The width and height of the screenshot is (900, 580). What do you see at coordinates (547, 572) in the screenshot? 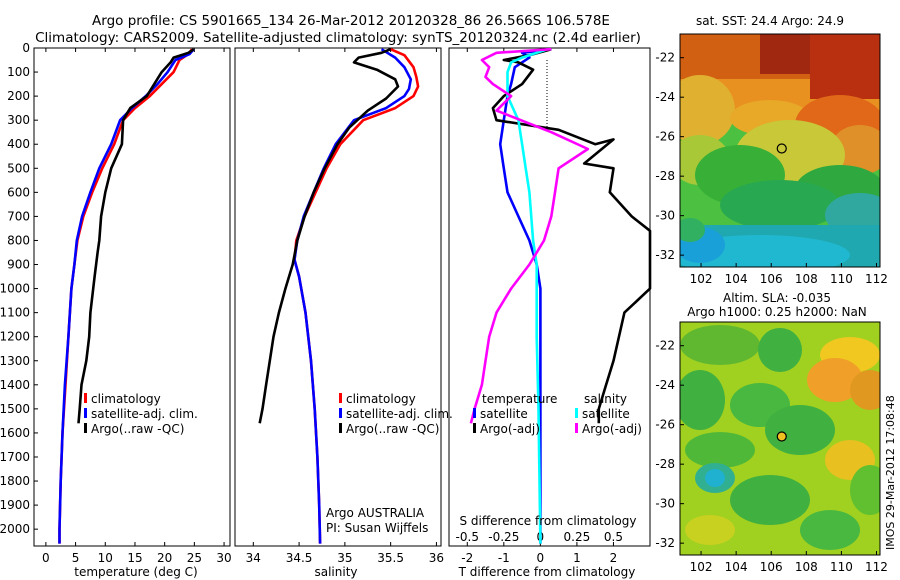
I see `difference-xlabel: T difference from climatology` at bounding box center [547, 572].